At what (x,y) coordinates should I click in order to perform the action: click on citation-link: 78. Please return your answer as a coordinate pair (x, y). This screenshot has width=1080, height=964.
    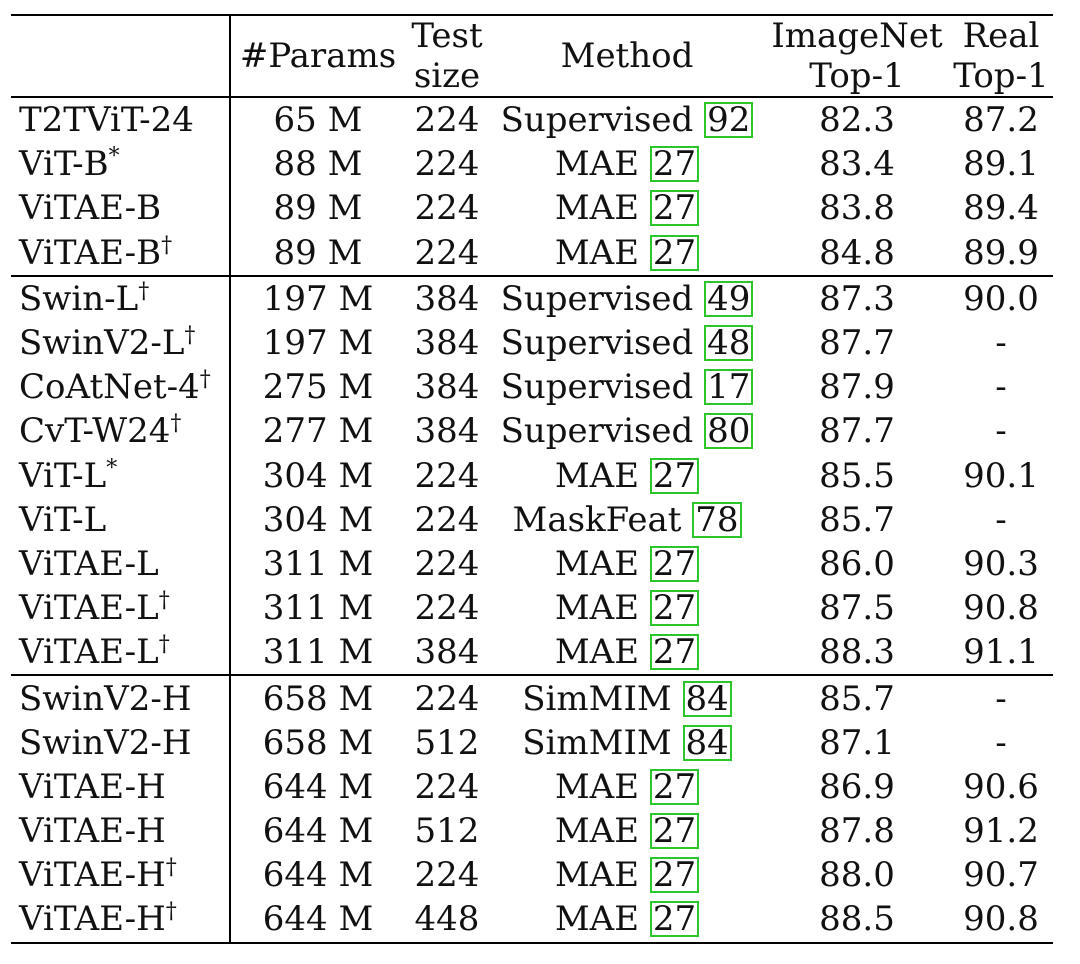
    Looking at the image, I should click on (717, 519).